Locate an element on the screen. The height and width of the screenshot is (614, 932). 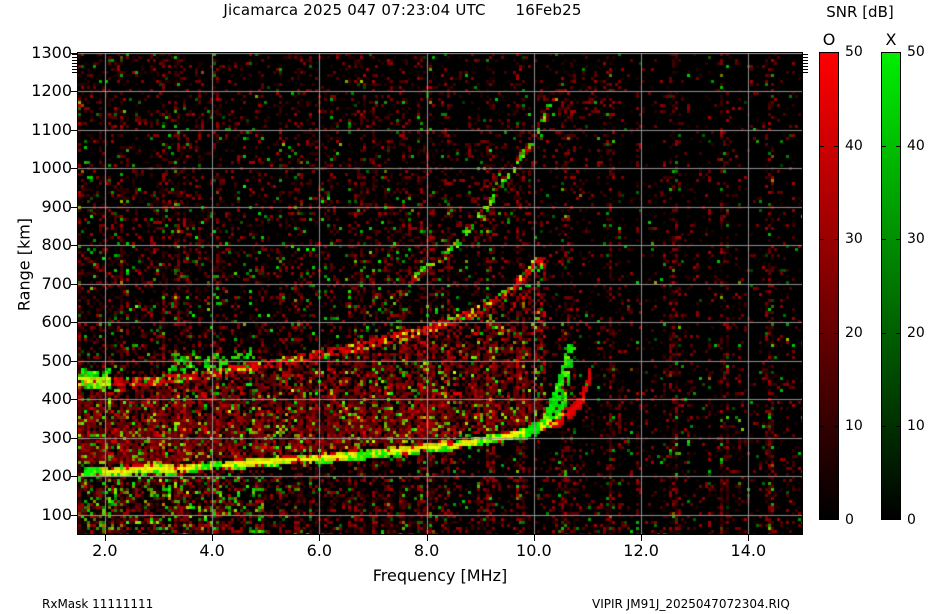
source-file-label: VIPIR JM91J_2025047072304.RIQ is located at coordinates (691, 604).